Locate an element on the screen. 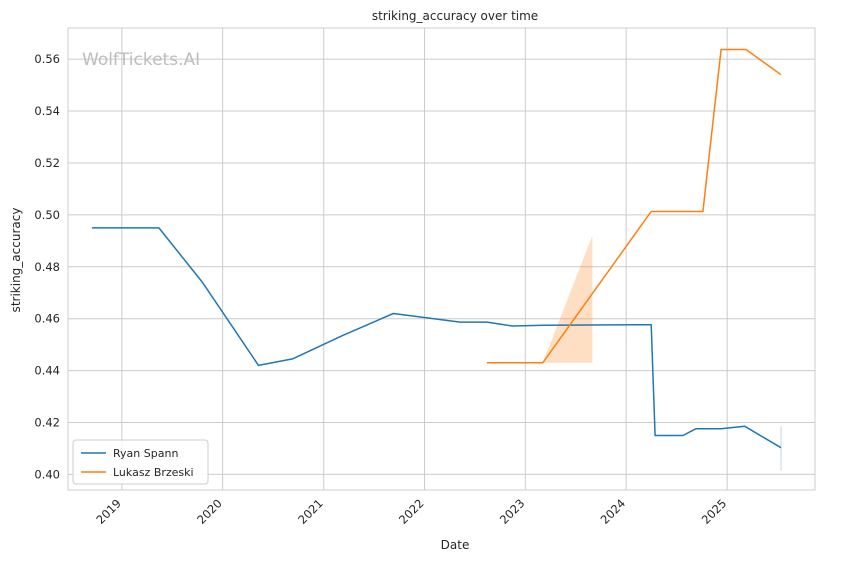 This screenshot has height=561, width=852. legend-box is located at coordinates (140, 462).